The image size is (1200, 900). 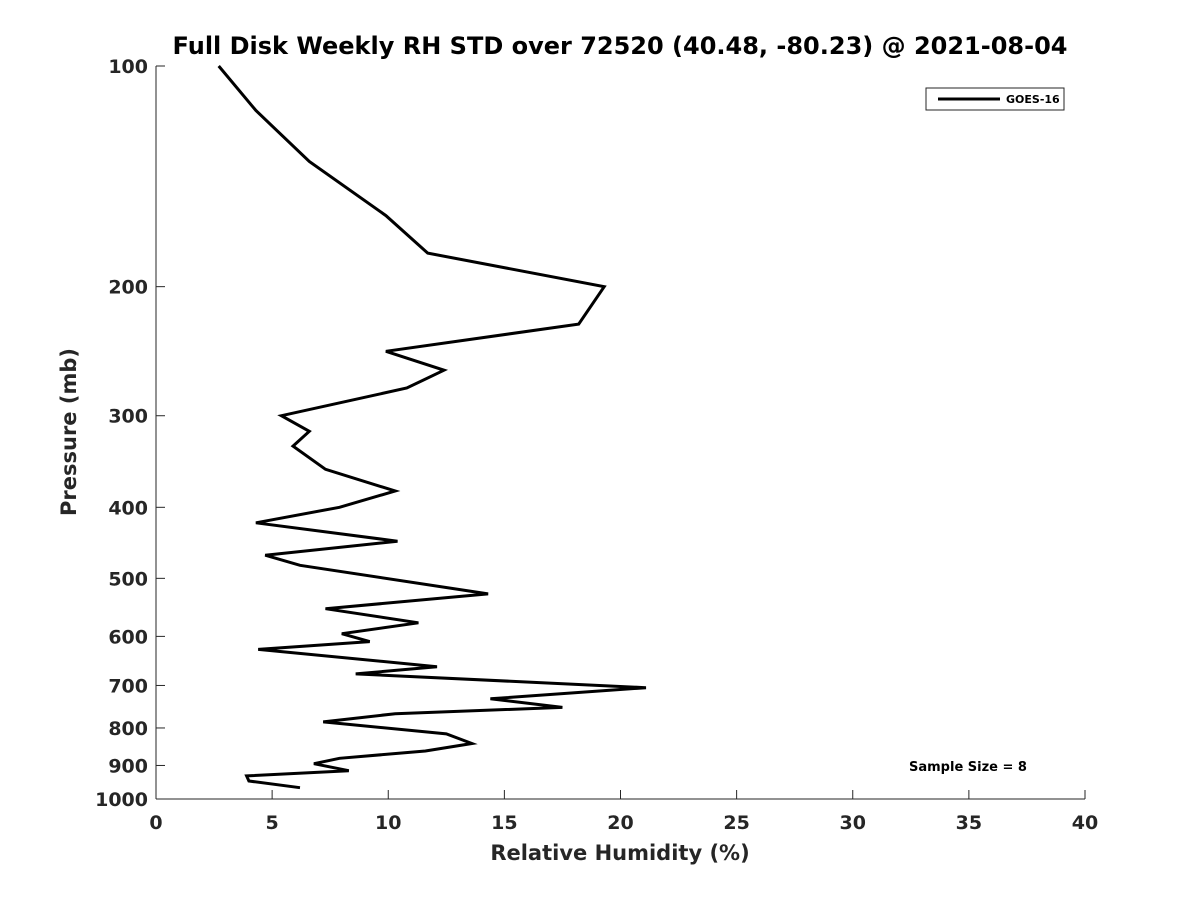 What do you see at coordinates (128, 579) in the screenshot?
I see `y-tick-label-500: 500` at bounding box center [128, 579].